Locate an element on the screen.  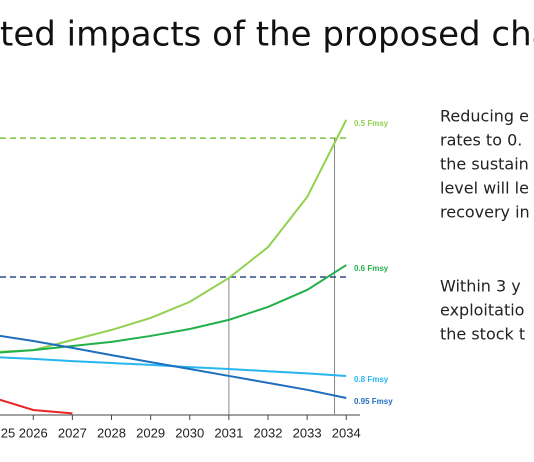
side-text-line: Within 3 y is located at coordinates (480, 286).